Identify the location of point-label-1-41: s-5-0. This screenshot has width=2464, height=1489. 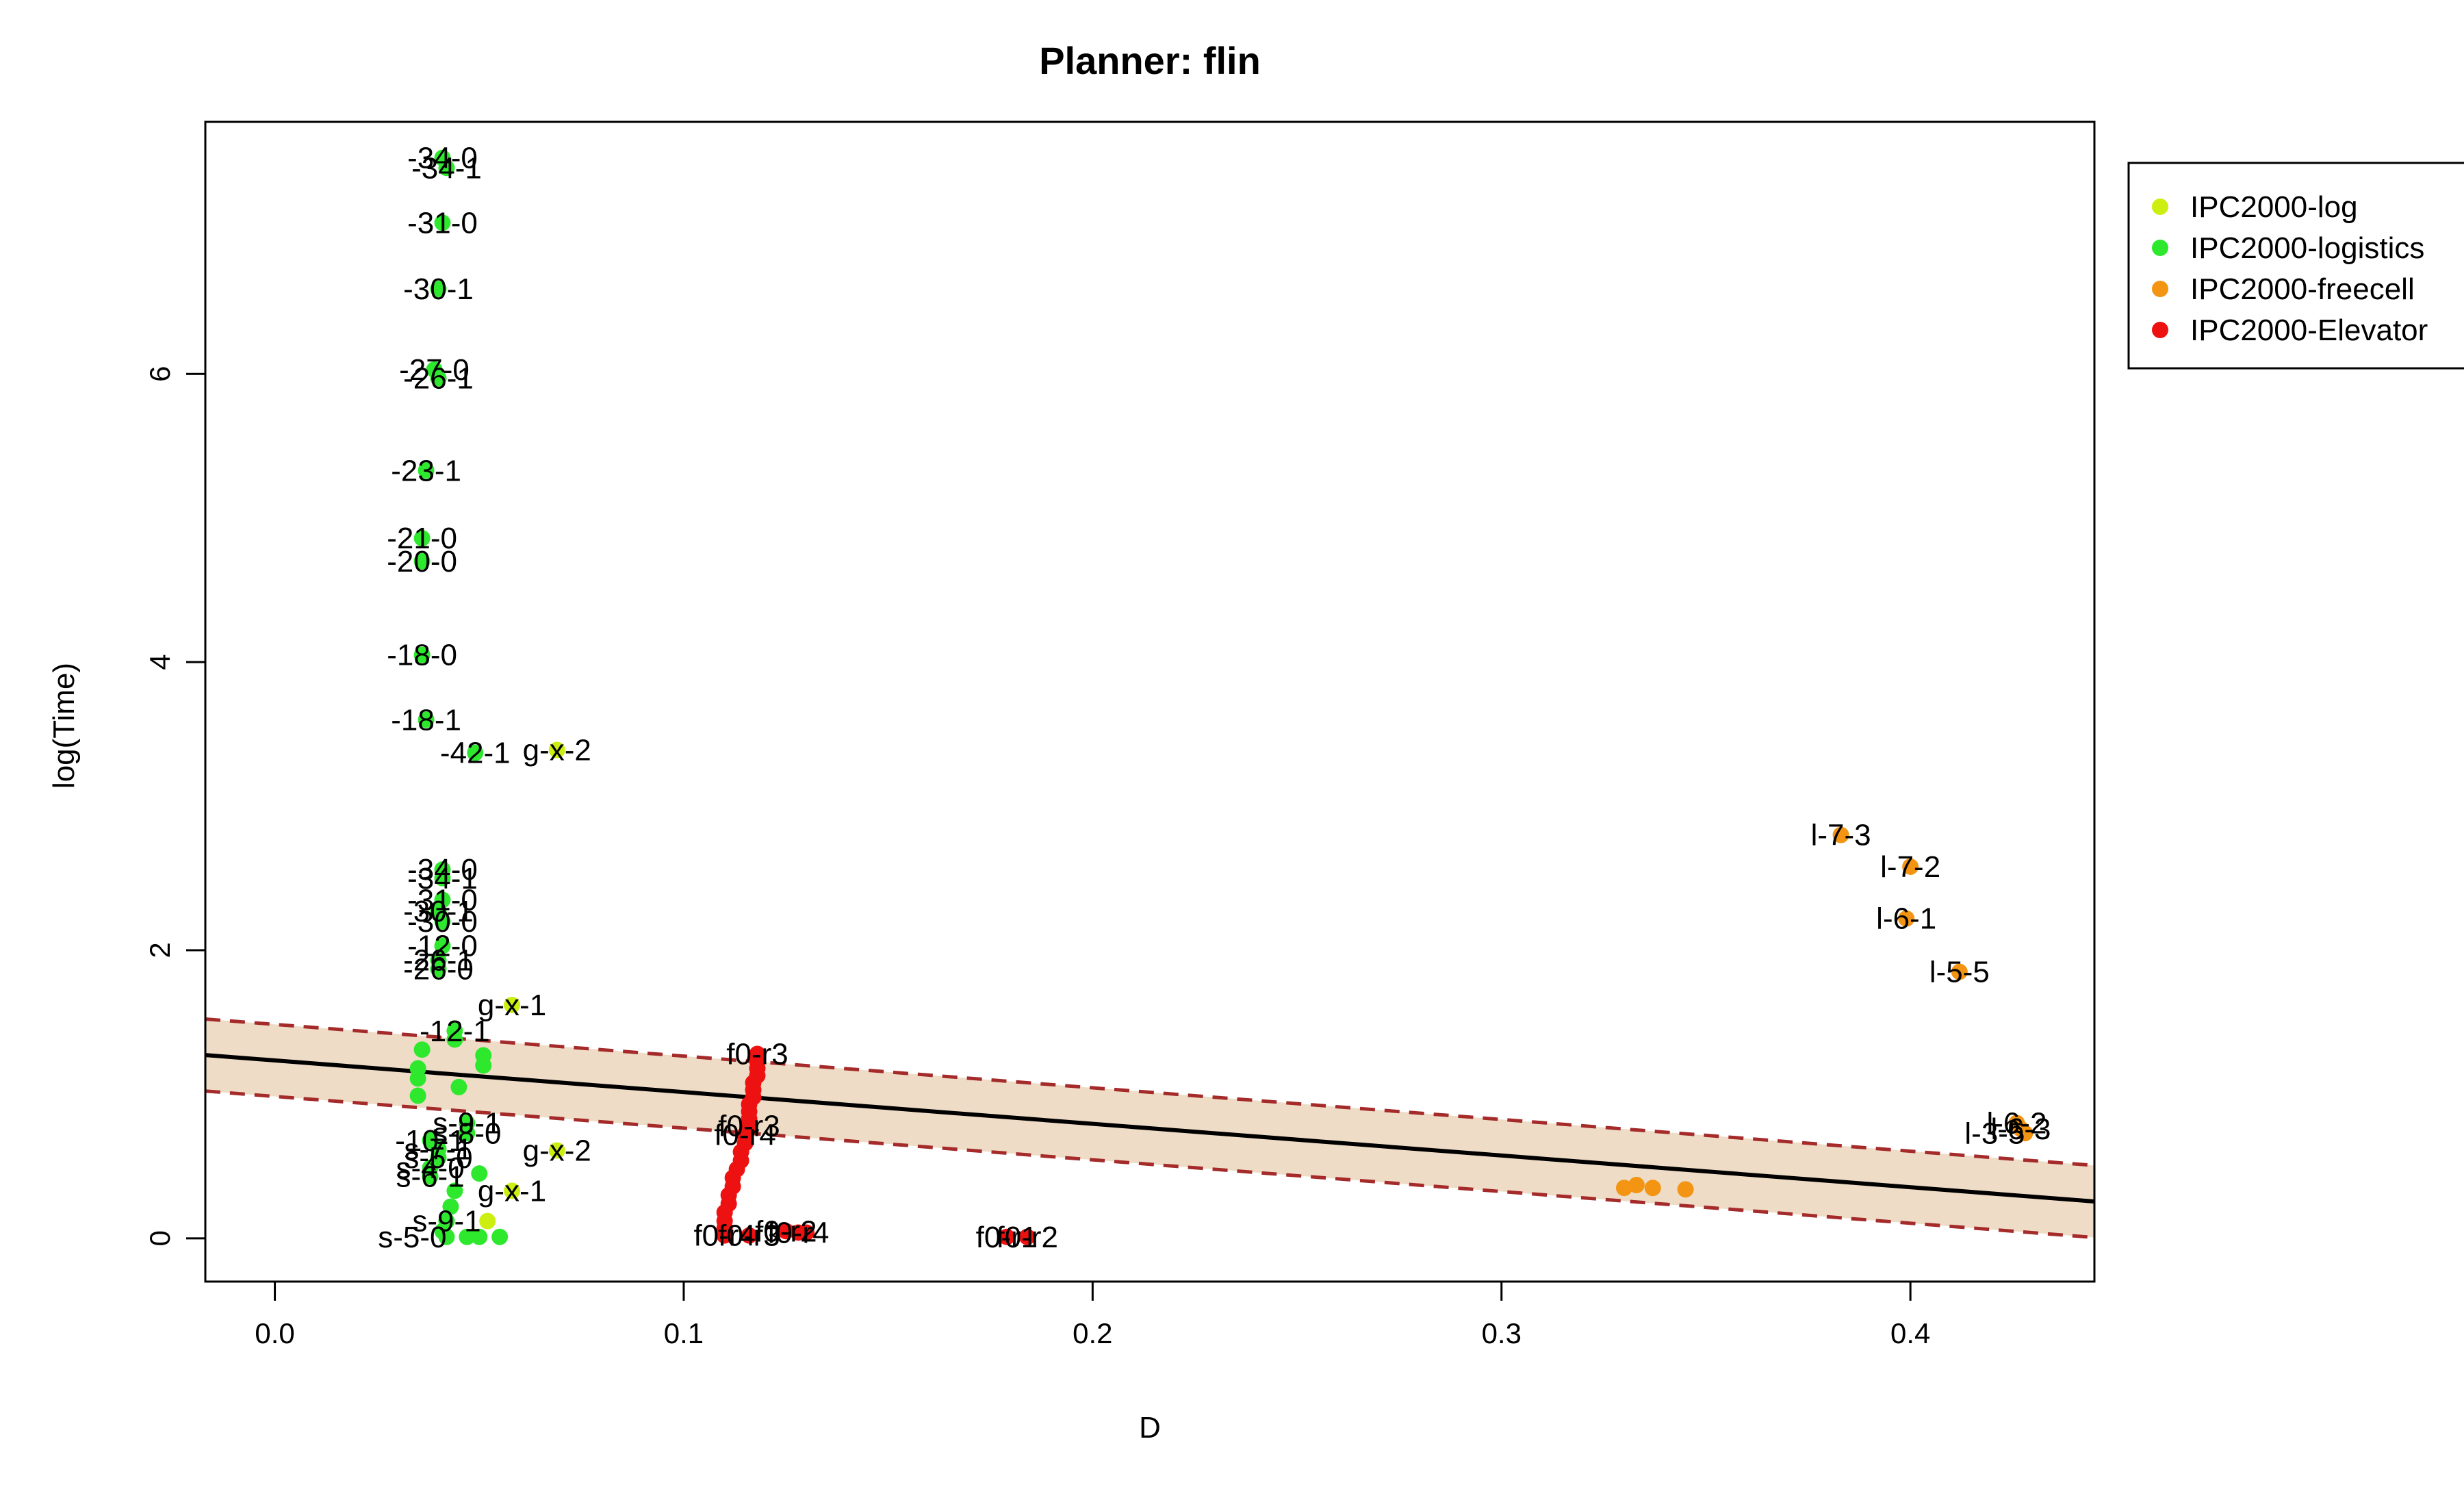
(412, 1237).